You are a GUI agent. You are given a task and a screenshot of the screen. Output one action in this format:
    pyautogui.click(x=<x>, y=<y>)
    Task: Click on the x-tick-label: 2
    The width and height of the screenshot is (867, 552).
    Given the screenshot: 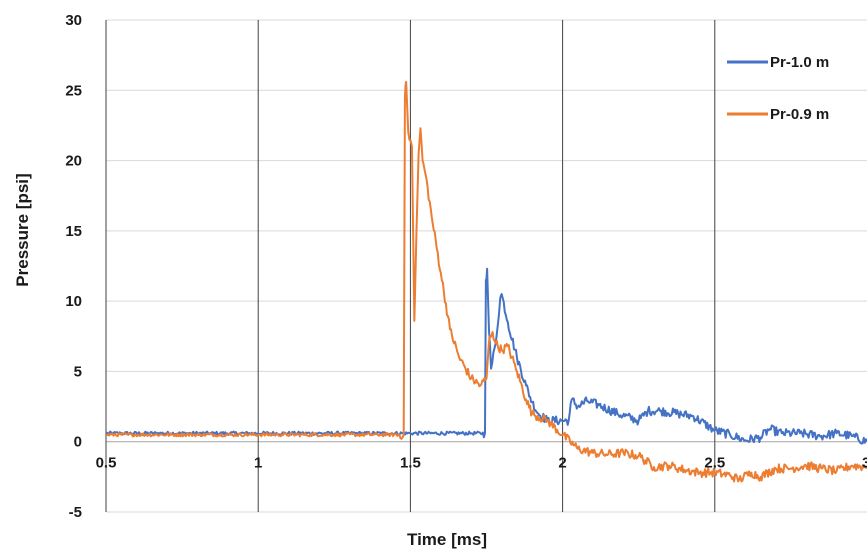 What is the action you would take?
    pyautogui.click(x=562, y=463)
    